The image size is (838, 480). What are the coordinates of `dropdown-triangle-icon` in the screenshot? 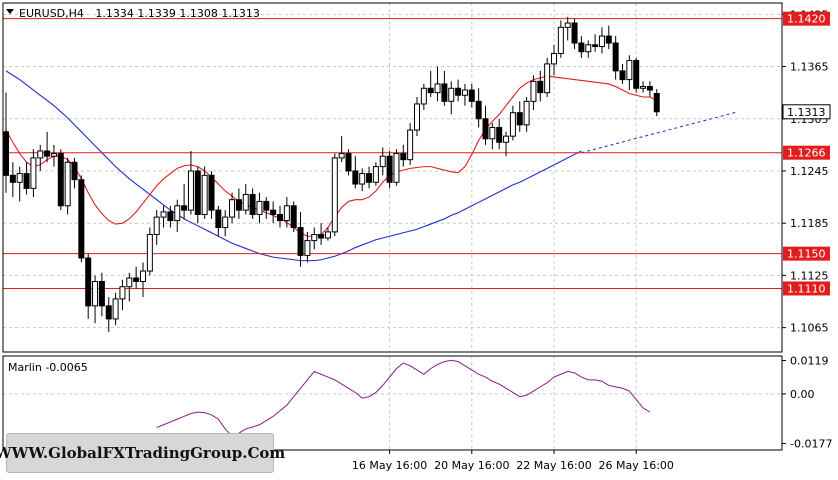 It's located at (10, 11).